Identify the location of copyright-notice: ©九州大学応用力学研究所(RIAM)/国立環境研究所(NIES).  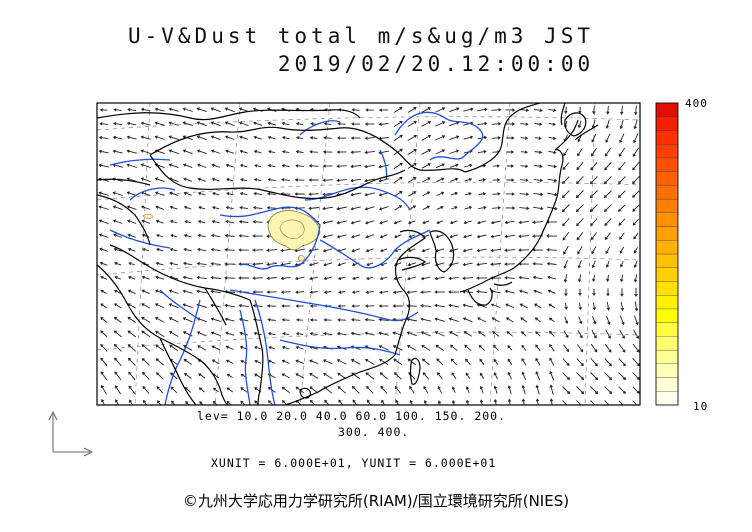
(376, 501).